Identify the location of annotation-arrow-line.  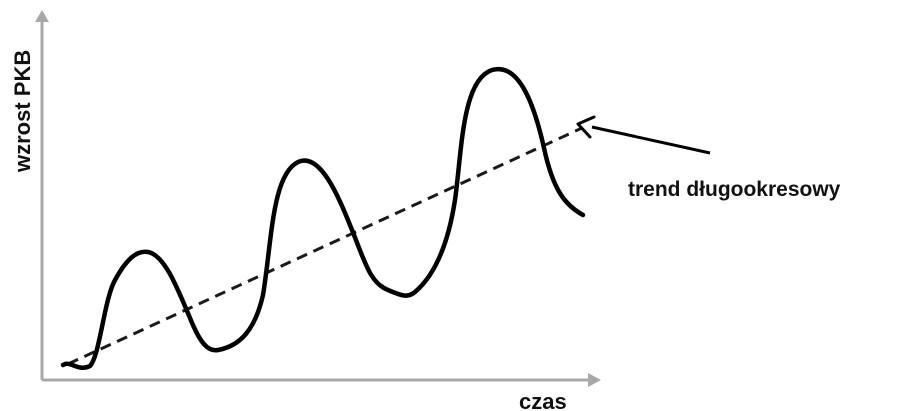
(651, 140).